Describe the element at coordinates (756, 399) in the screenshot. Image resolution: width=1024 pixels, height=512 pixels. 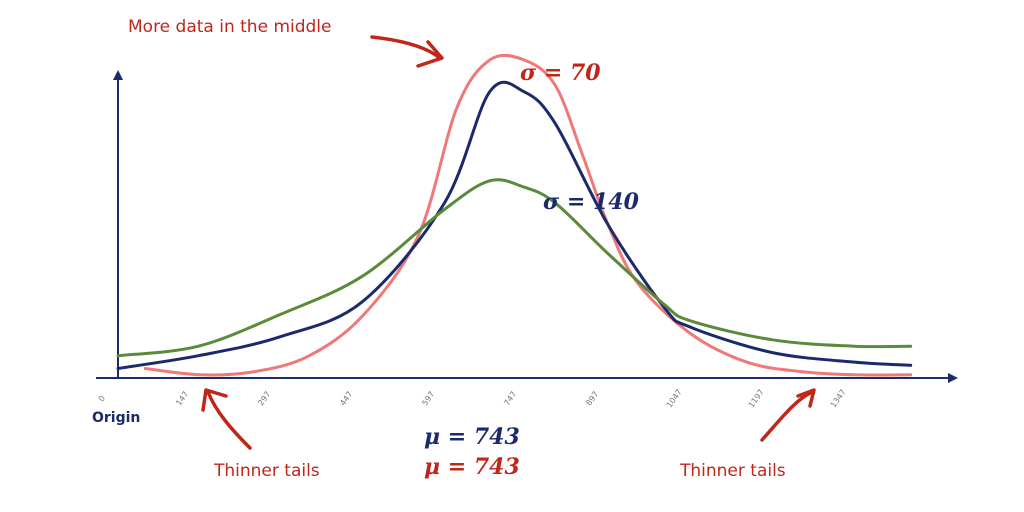
I see `x-tick-label-8: 1197` at that location.